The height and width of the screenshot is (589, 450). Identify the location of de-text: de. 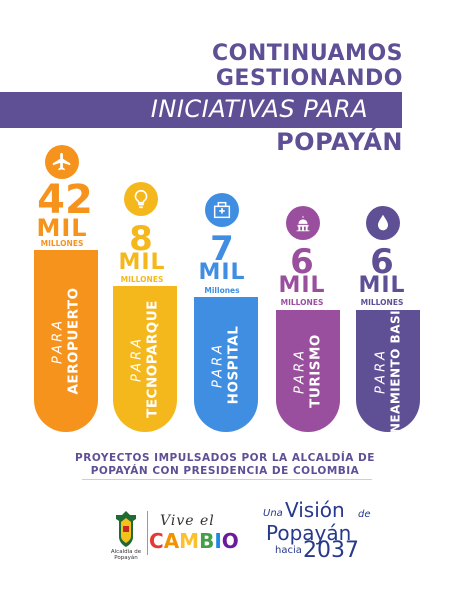
(364, 514).